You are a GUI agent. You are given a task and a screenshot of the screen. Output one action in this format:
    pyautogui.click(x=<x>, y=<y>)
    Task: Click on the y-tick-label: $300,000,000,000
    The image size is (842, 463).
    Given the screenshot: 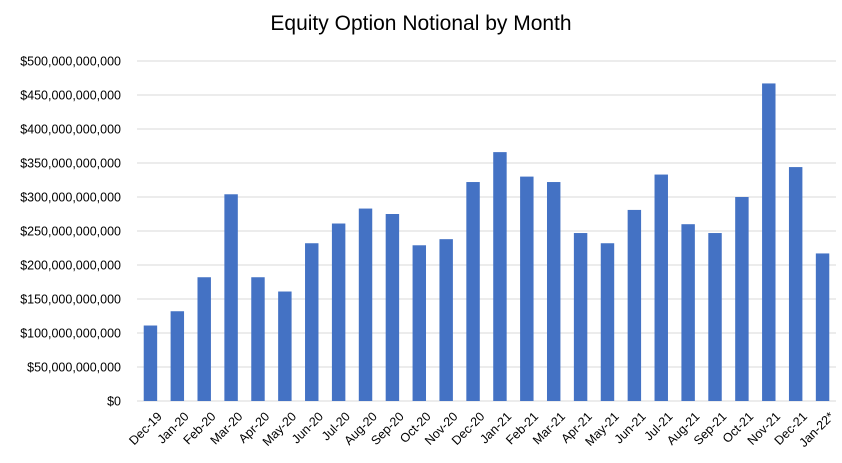 What is the action you would take?
    pyautogui.click(x=70, y=198)
    